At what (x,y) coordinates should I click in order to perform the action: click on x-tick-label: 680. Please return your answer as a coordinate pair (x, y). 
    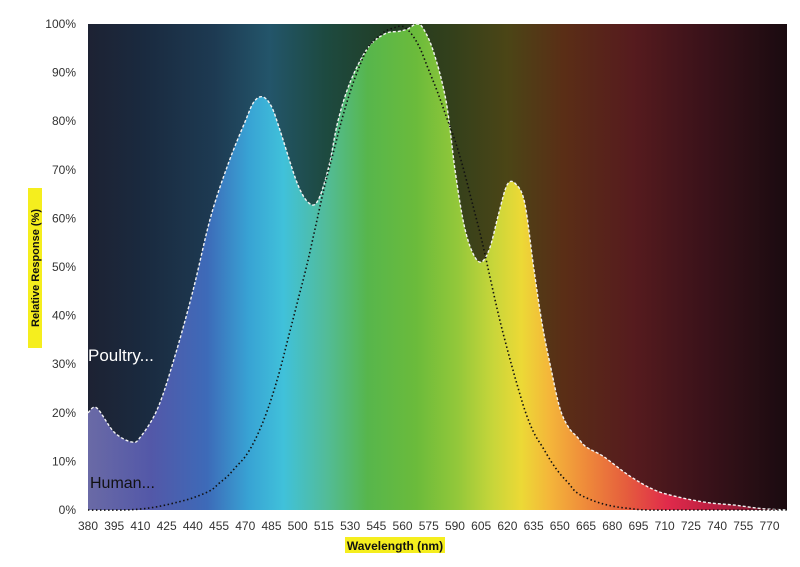
    Looking at the image, I should click on (612, 526).